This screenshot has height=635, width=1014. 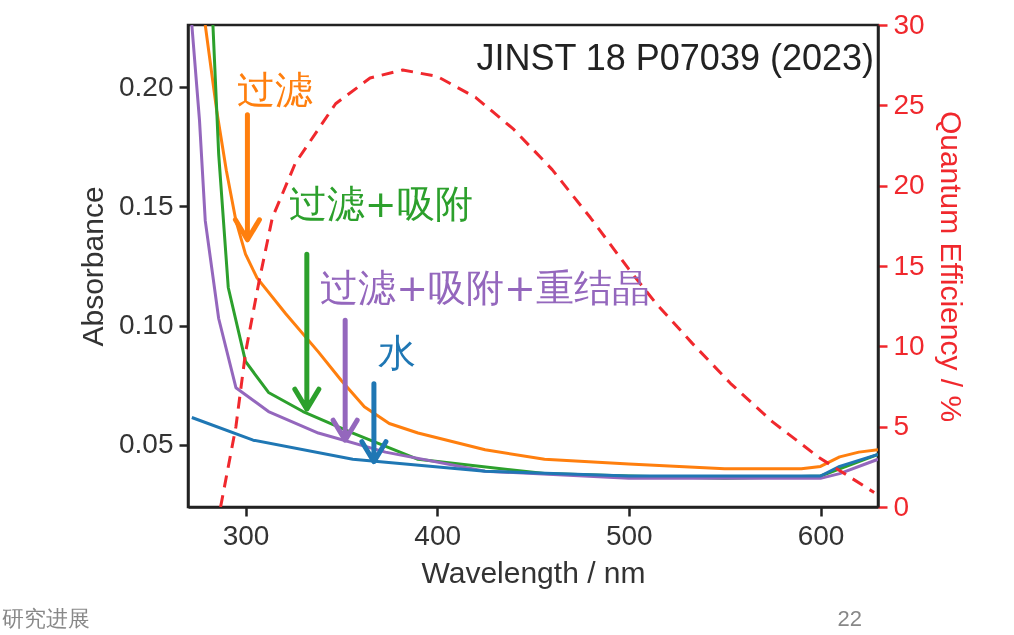 What do you see at coordinates (485, 287) in the screenshot?
I see `annotation: 过滤+吸附+重结晶` at bounding box center [485, 287].